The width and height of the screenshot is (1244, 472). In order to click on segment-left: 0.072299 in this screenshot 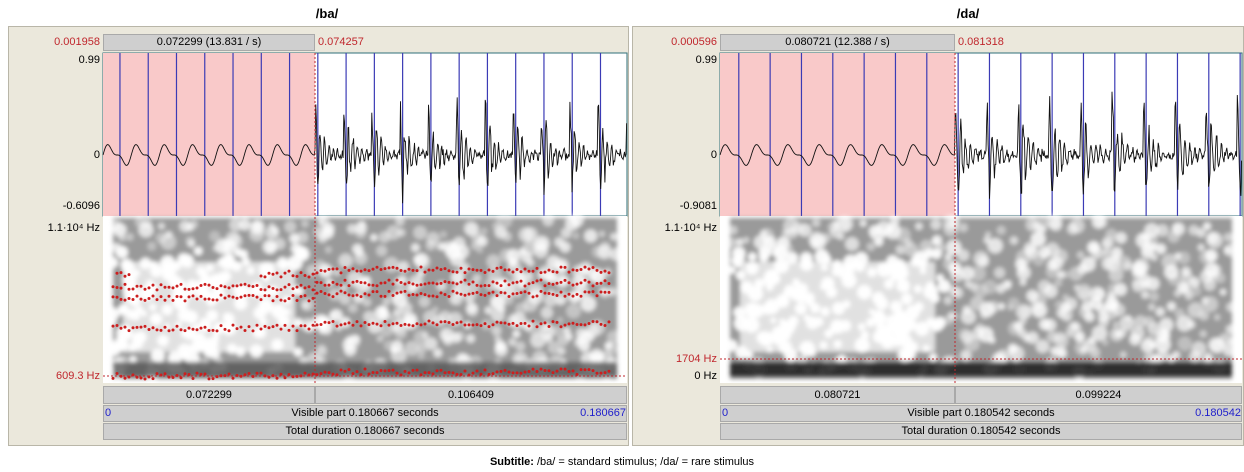, I will do `click(209, 395)`.